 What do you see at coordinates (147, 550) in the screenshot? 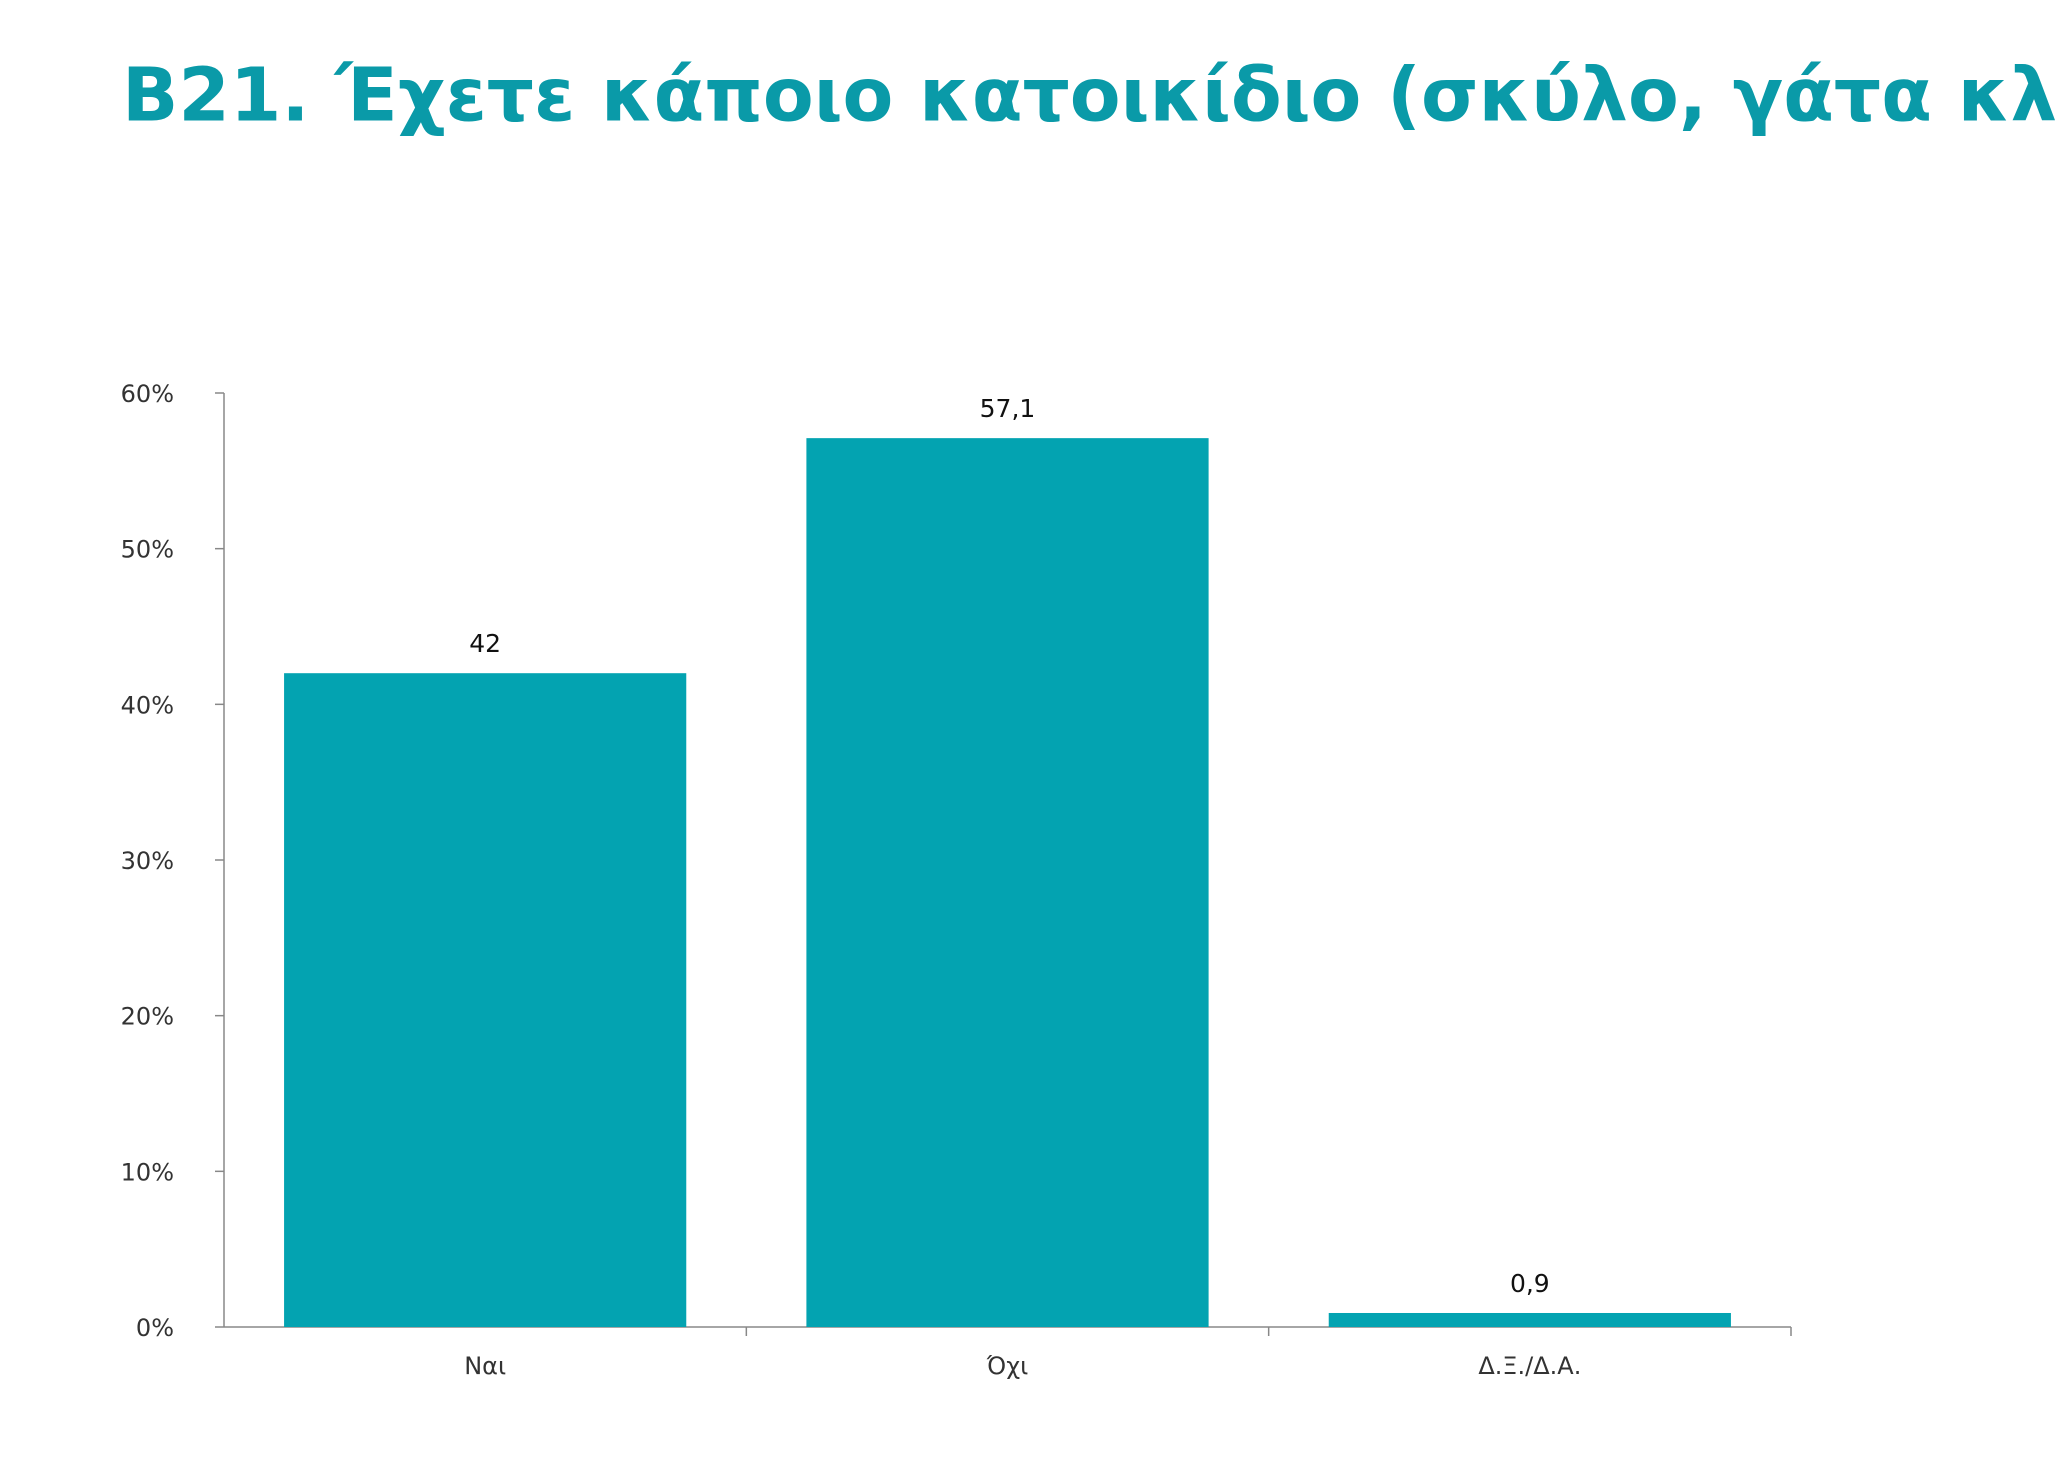
I see `y-tick-label: 50%` at bounding box center [147, 550].